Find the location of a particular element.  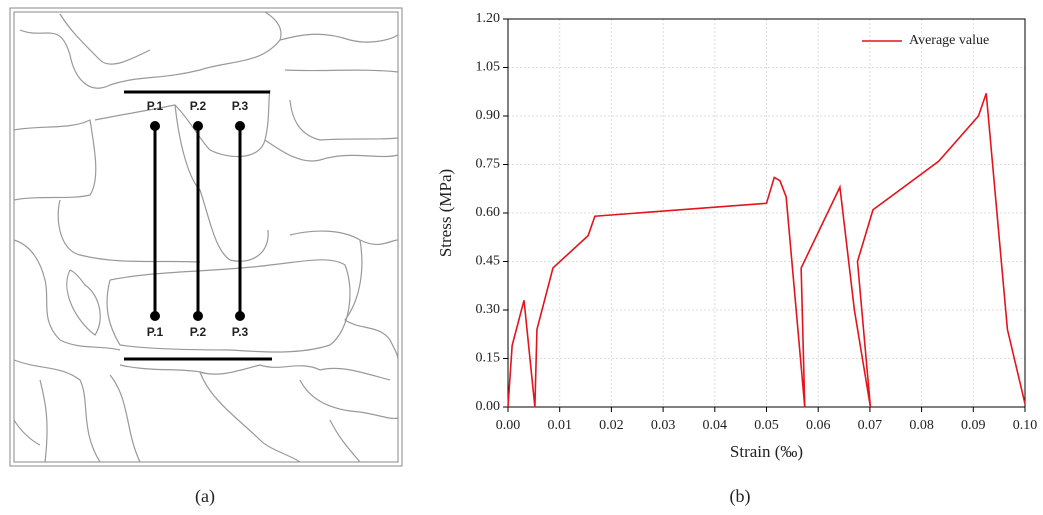

gauge-points is located at coordinates (197, 221).